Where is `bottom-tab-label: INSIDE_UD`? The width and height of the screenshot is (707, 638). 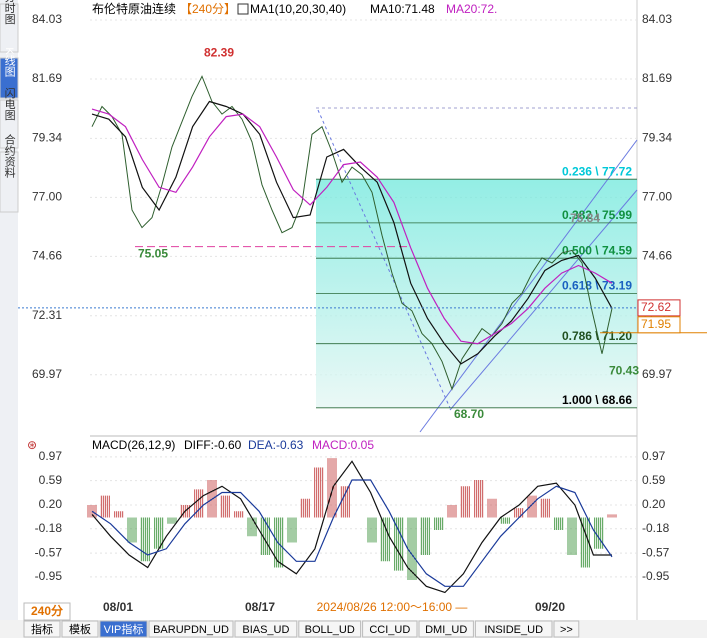
bottom-tab-label: INSIDE_UD is located at coordinates (513, 630).